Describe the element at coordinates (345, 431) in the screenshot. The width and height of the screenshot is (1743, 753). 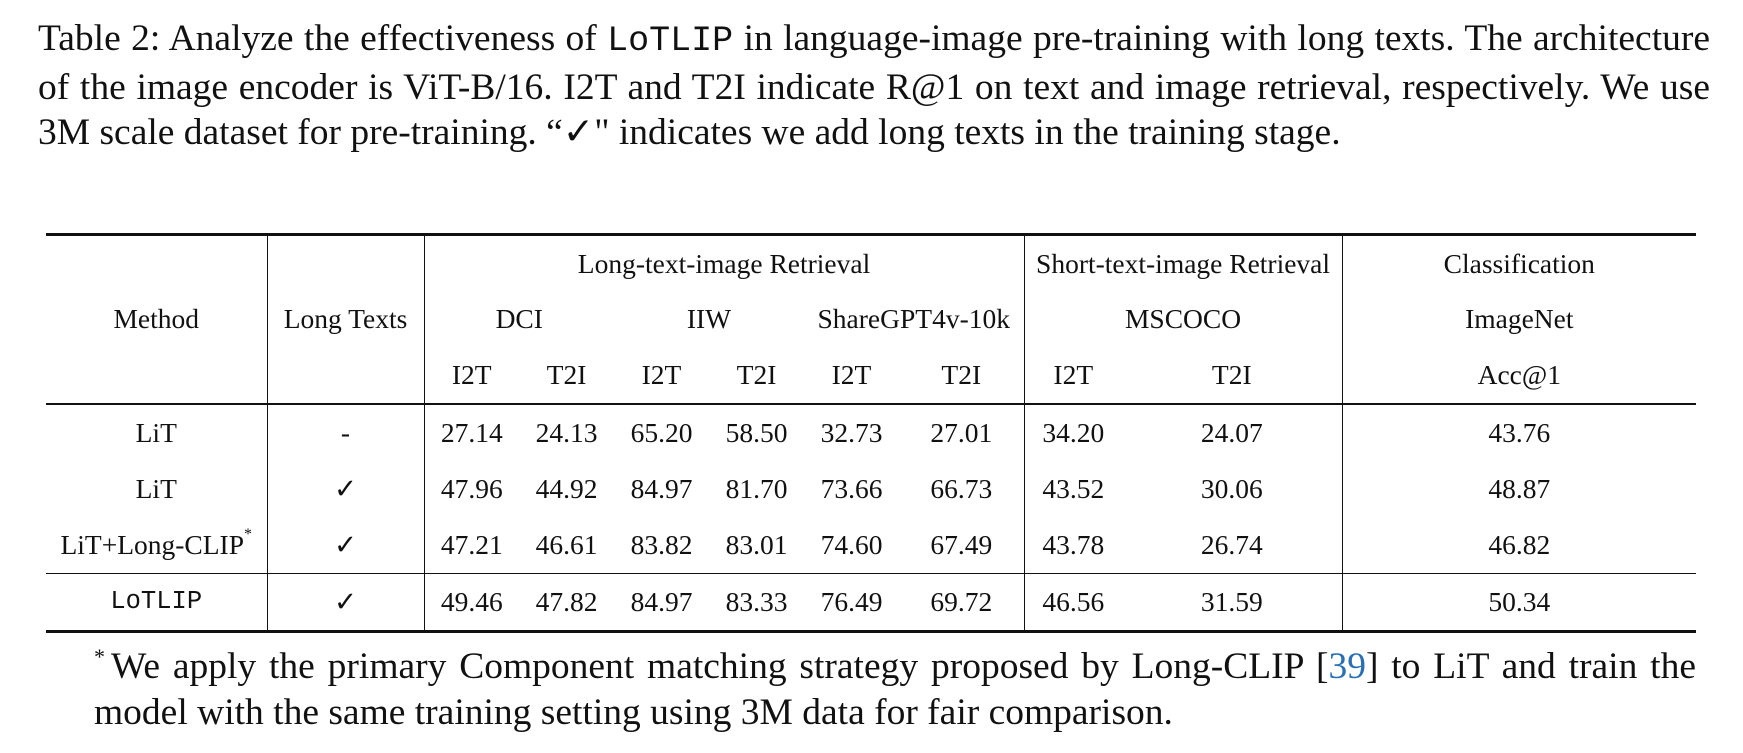
I see `long-texts-cell: -` at that location.